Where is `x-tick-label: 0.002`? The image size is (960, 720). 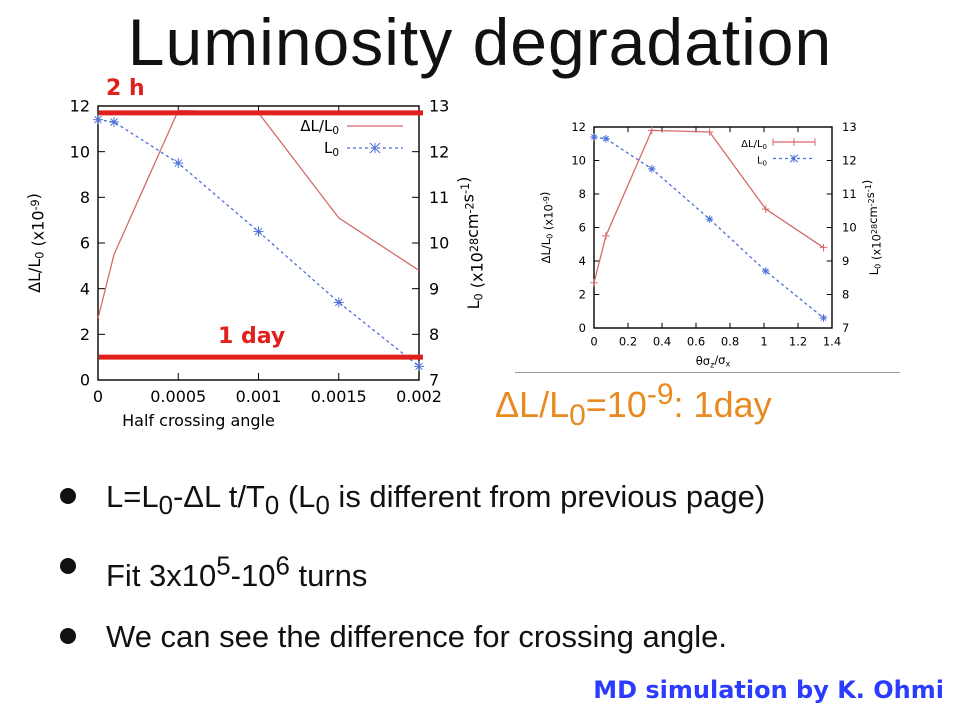 x-tick-label: 0.002 is located at coordinates (419, 396).